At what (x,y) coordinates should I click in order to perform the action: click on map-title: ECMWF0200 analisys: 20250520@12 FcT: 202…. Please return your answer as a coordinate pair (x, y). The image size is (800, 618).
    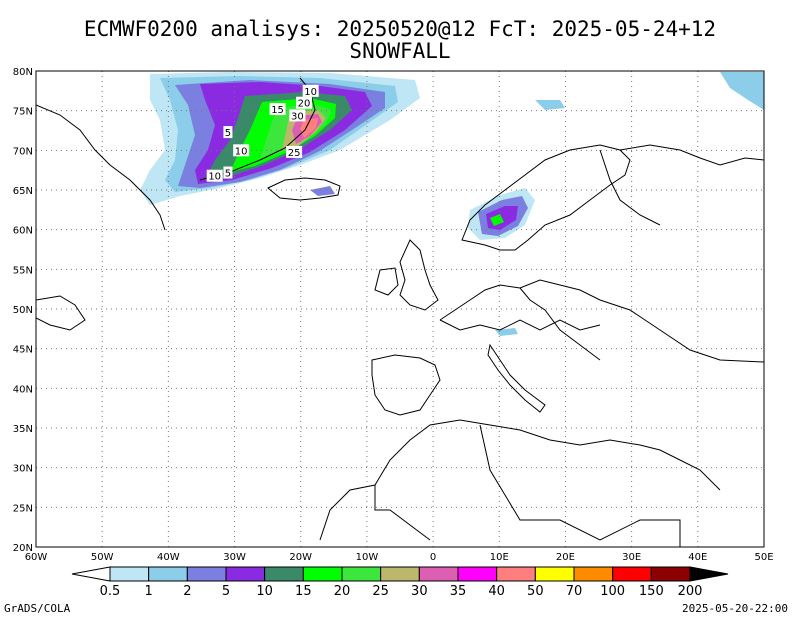
    Looking at the image, I should click on (400, 29).